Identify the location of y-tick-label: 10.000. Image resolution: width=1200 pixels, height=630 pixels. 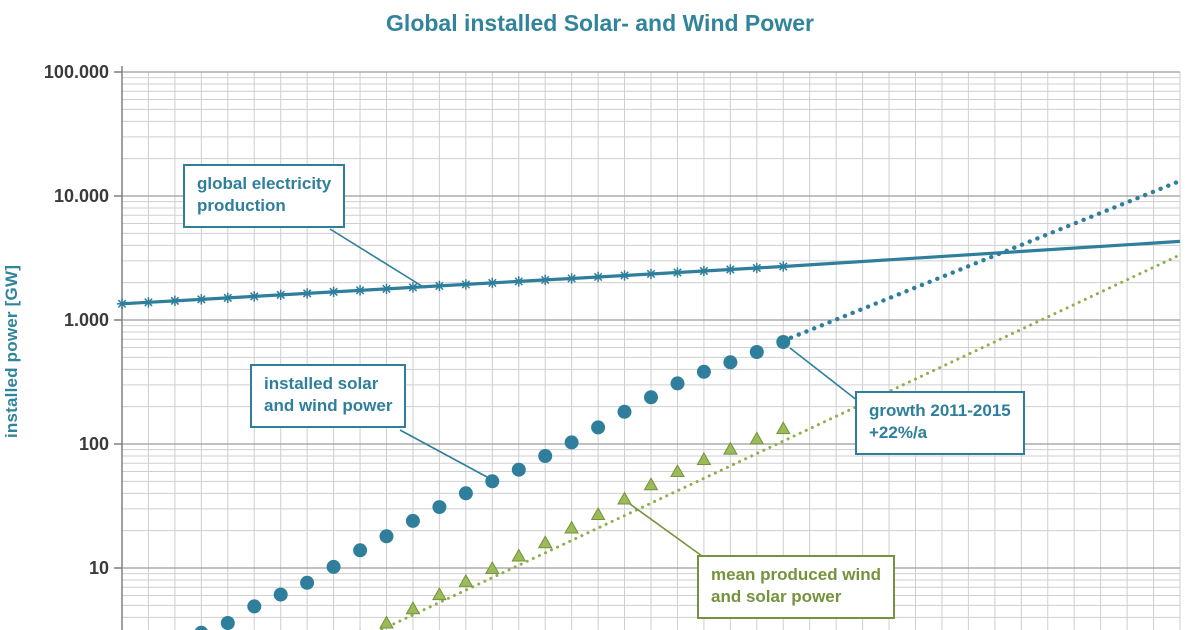
(81, 196).